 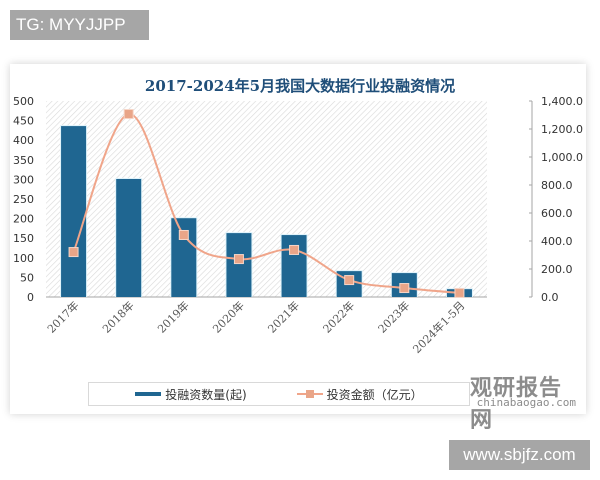 What do you see at coordinates (23, 121) in the screenshot?
I see `left-tick-label: 450` at bounding box center [23, 121].